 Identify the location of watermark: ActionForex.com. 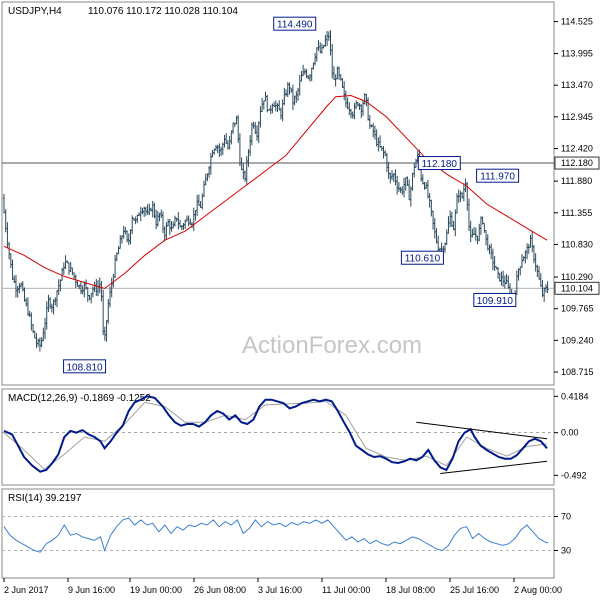
(332, 345).